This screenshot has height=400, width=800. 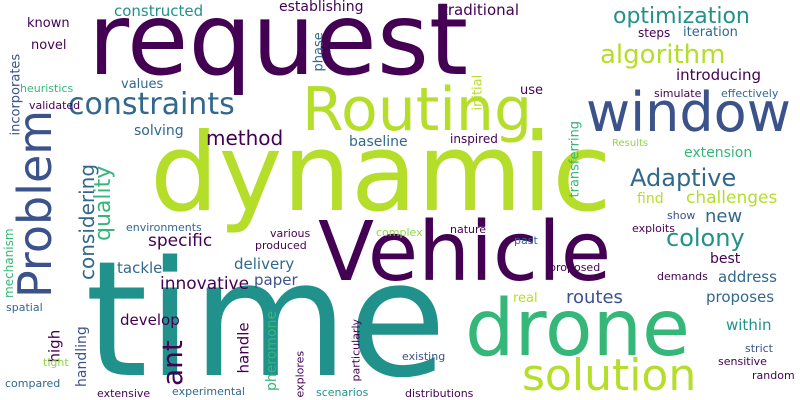 I want to click on word-past: past, so click(x=526, y=240).